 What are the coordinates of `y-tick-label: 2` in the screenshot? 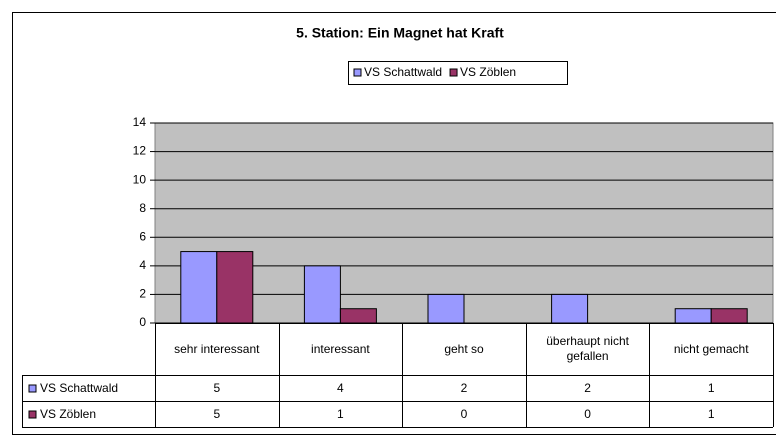 It's located at (142, 294).